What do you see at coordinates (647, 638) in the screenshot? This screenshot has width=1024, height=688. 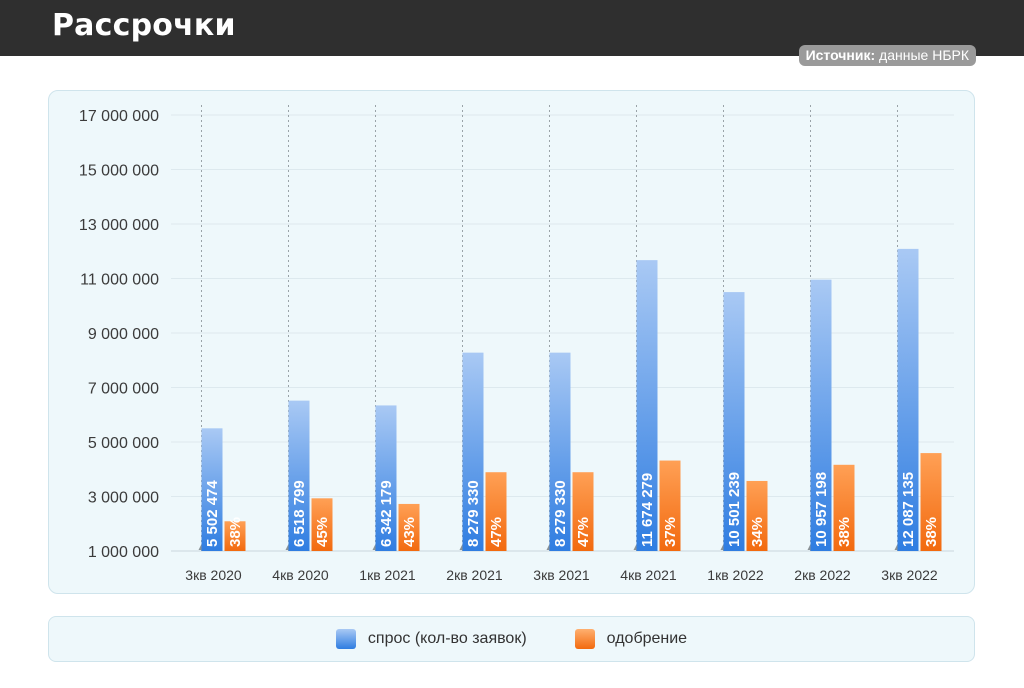 I see `legend-label-approval: одобрение` at bounding box center [647, 638].